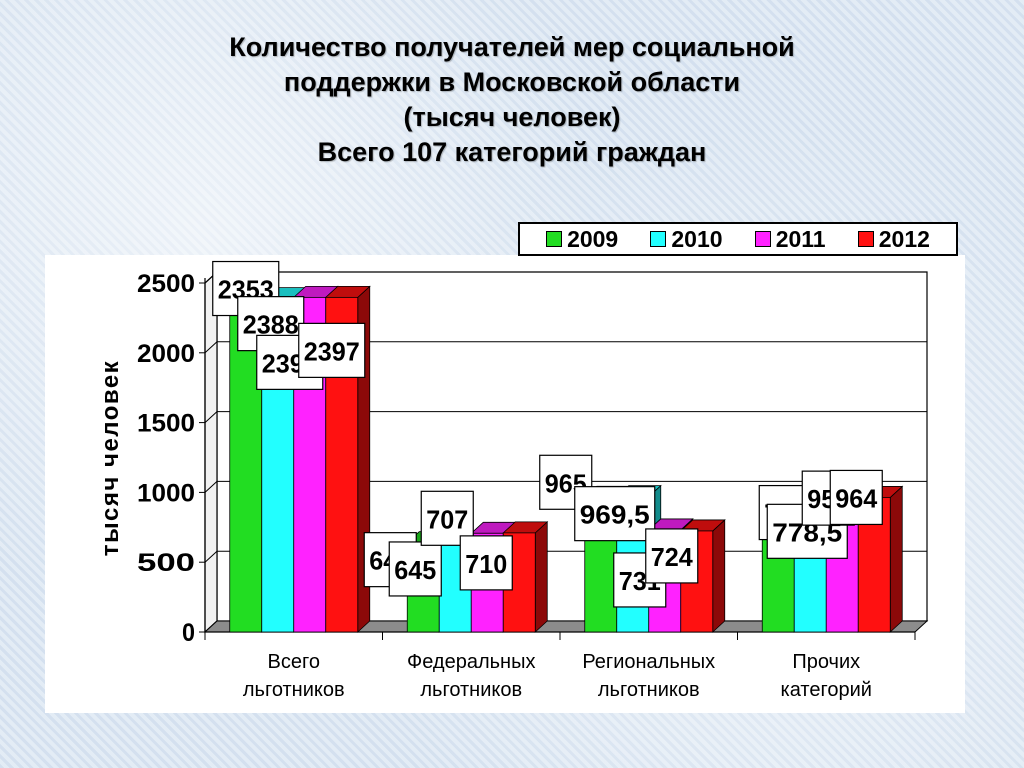 This screenshot has width=1024, height=768. What do you see at coordinates (166, 354) in the screenshot?
I see `y-tick-label: 2000` at bounding box center [166, 354].